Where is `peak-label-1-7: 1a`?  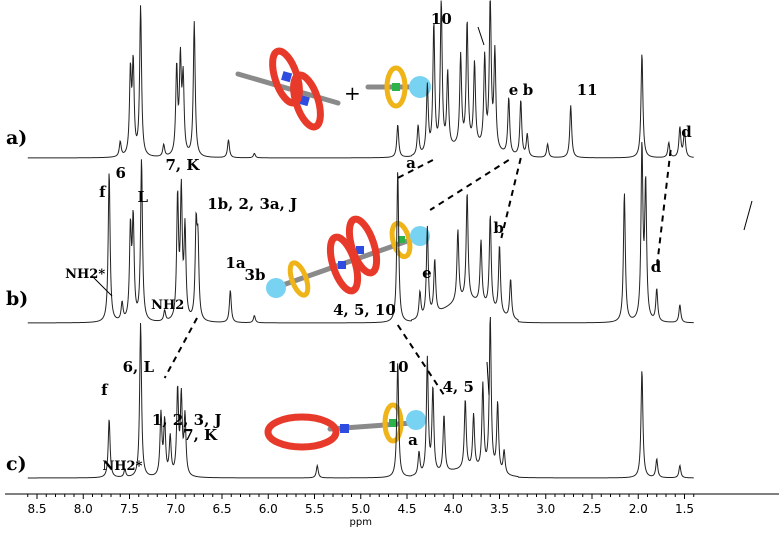 peak-label-1-7: 1a is located at coordinates (235, 263).